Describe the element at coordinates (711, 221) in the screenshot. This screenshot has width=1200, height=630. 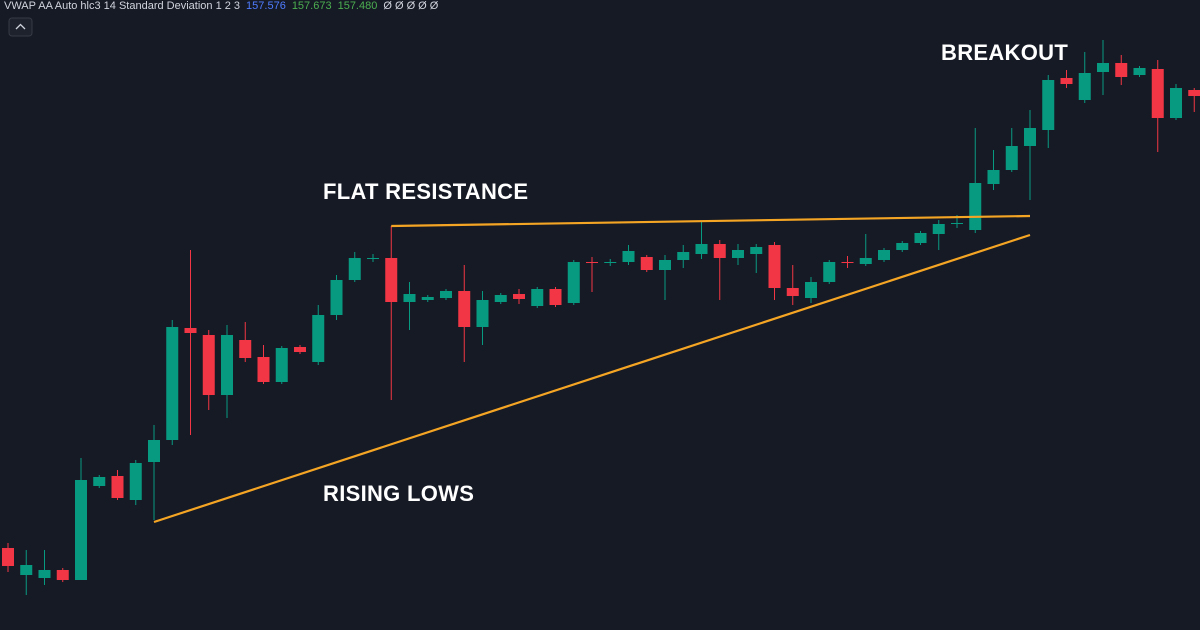
I see `trend-line` at that location.